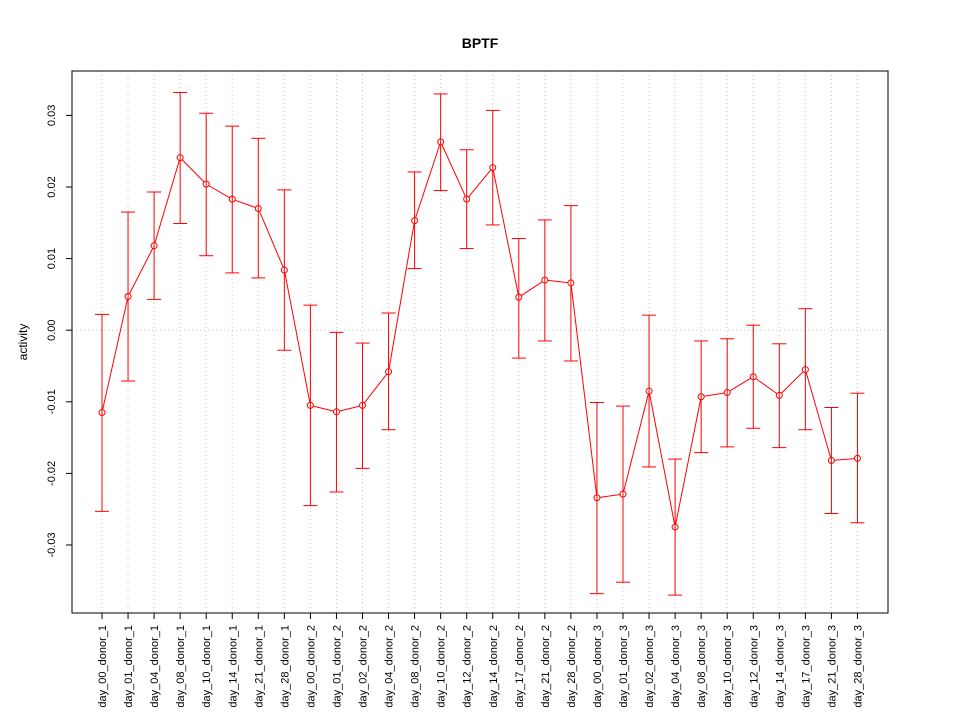 Image resolution: width=960 pixels, height=720 pixels. Describe the element at coordinates (52, 473) in the screenshot. I see `y-tick-label: -0.02` at that location.